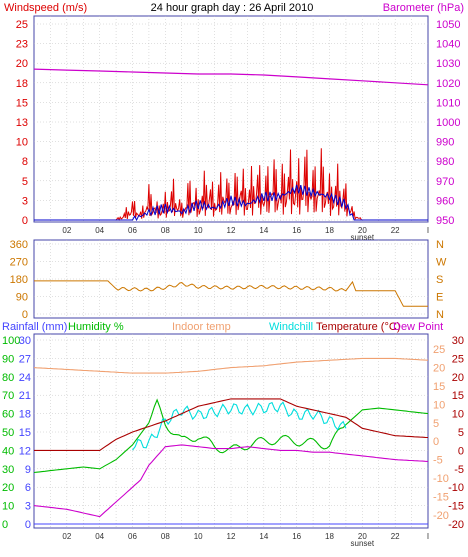  I want to click on x-tick-label: 22, so click(395, 230).